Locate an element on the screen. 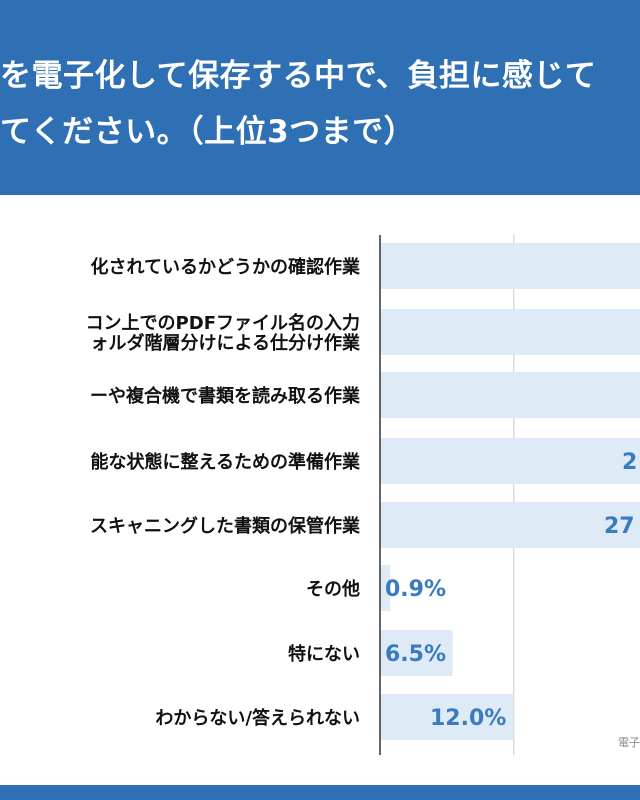 This screenshot has width=640, height=800. chart-title-line-2: てください。（上位3つまで） is located at coordinates (208, 132).